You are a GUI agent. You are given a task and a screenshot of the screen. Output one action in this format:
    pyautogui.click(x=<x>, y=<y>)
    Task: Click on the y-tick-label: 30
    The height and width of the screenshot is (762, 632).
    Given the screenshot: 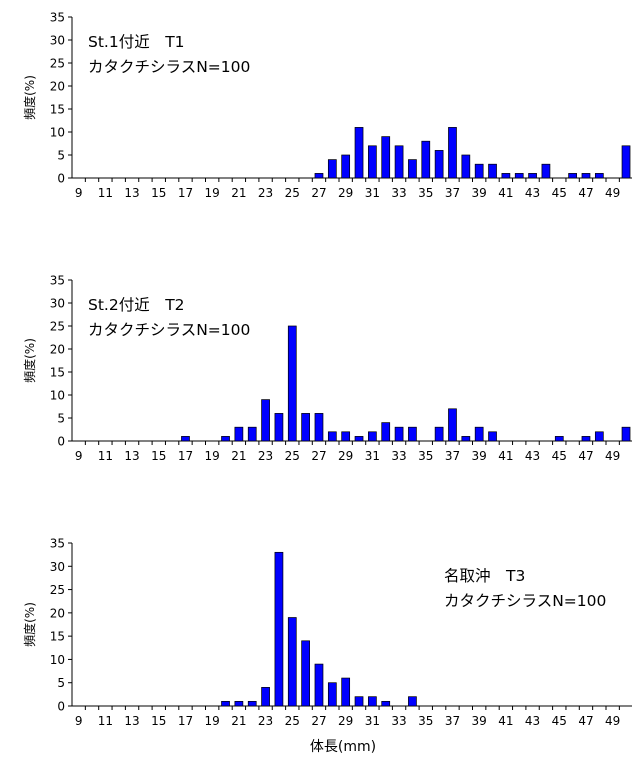 What is the action you would take?
    pyautogui.click(x=57, y=41)
    